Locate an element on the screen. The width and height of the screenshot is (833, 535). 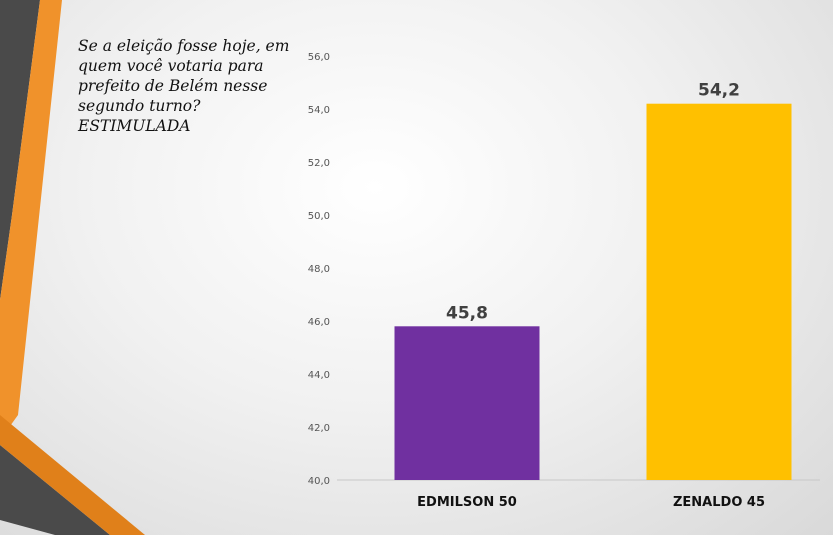
y-tick-label: 50,0 is located at coordinates (319, 216).